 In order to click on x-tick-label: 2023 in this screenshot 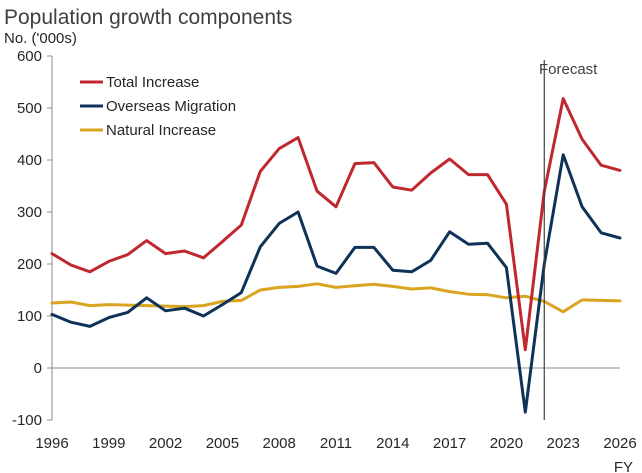, I will do `click(563, 443)`.